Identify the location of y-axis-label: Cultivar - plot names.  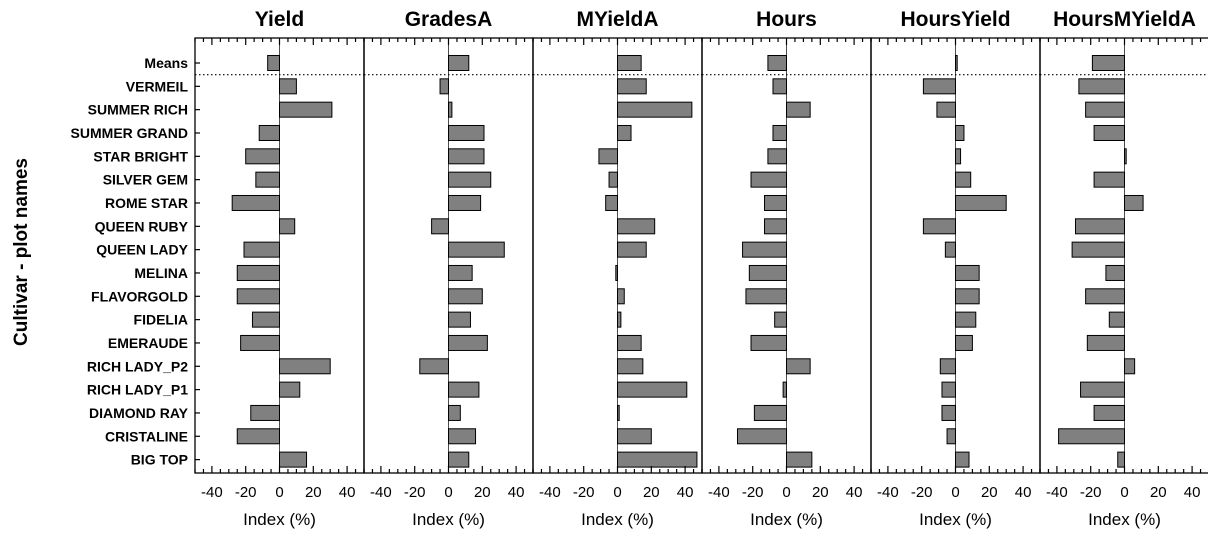
(21, 252).